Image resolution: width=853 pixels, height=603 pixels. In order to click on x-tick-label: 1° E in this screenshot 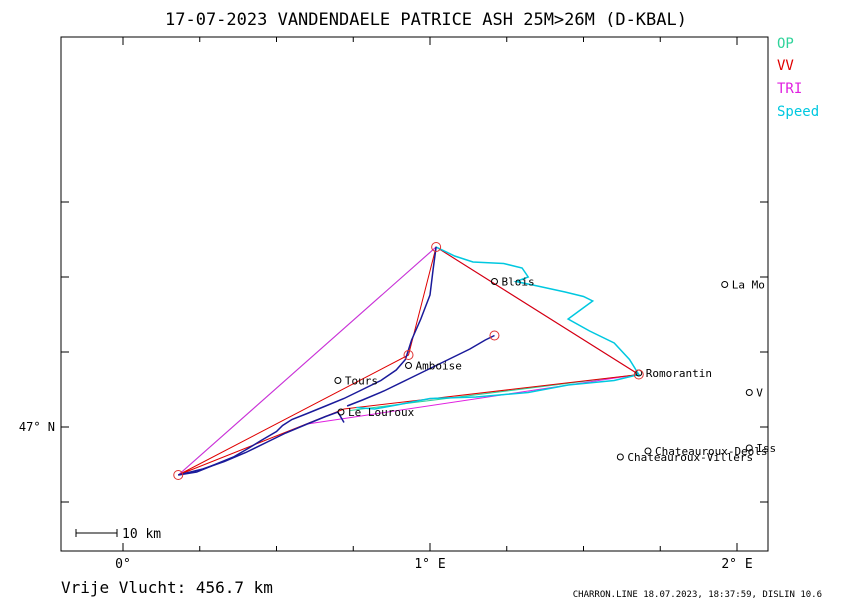, I will do `click(429, 564)`.